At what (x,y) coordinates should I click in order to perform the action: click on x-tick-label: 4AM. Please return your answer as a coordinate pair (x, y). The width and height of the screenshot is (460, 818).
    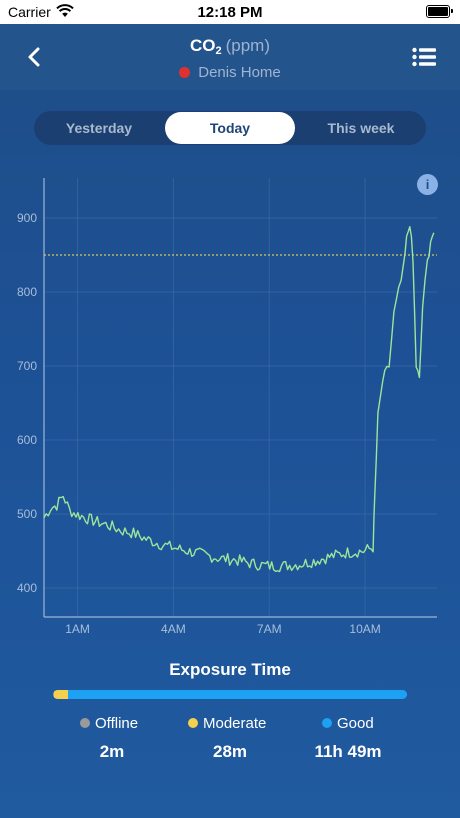
    Looking at the image, I should click on (173, 629).